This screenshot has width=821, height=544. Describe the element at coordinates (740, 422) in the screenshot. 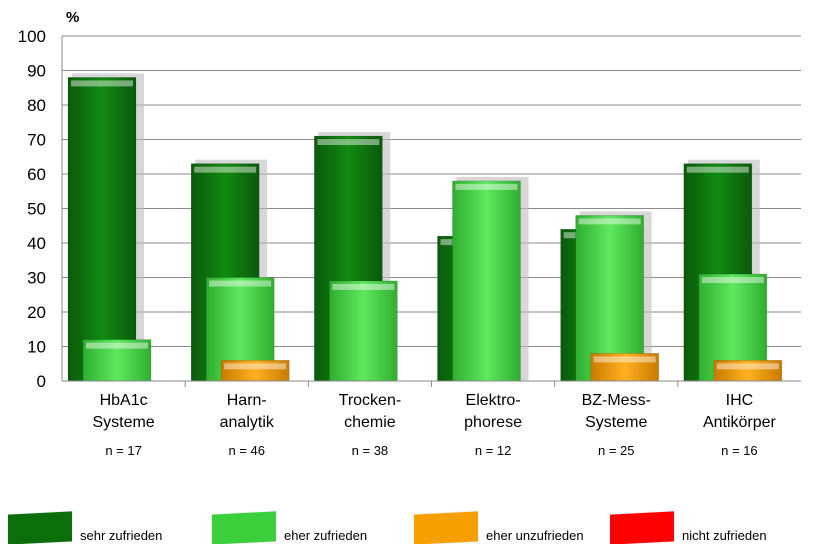

I see `x-tick-label: Antikörper` at that location.